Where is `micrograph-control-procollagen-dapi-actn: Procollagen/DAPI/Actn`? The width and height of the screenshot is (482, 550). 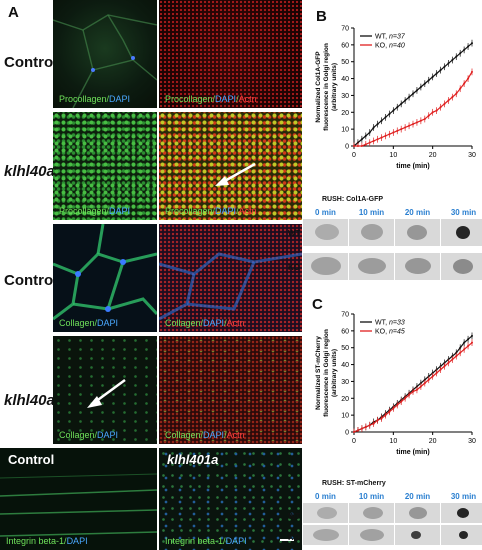
micrograph-control-procollagen-dapi-actn: Procollagen/DAPI/Actn is located at coordinates (230, 54).